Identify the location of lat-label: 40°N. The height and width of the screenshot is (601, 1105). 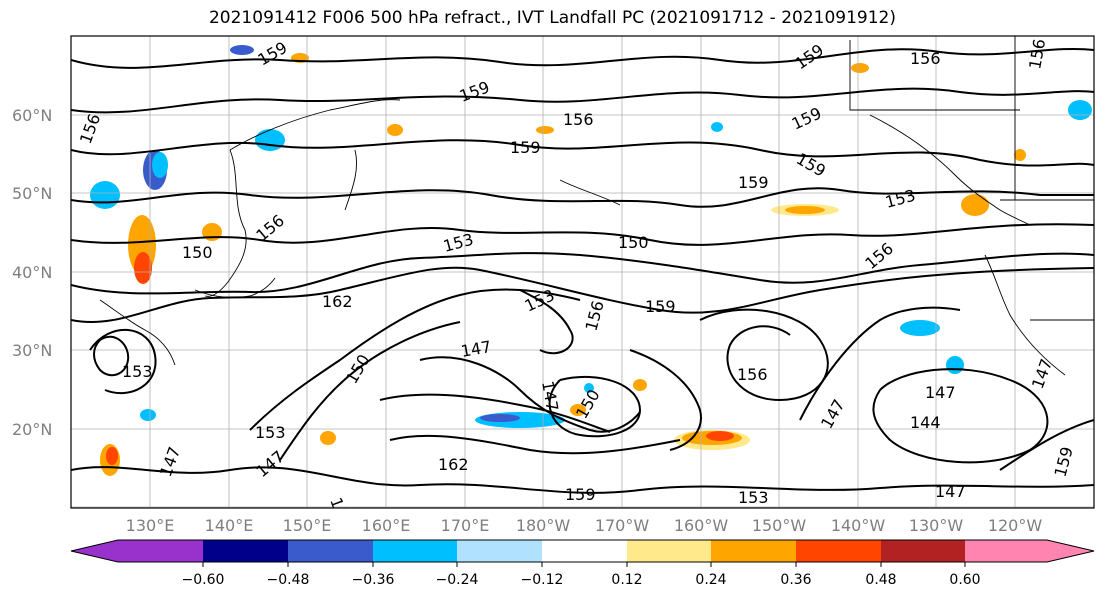
(32, 272).